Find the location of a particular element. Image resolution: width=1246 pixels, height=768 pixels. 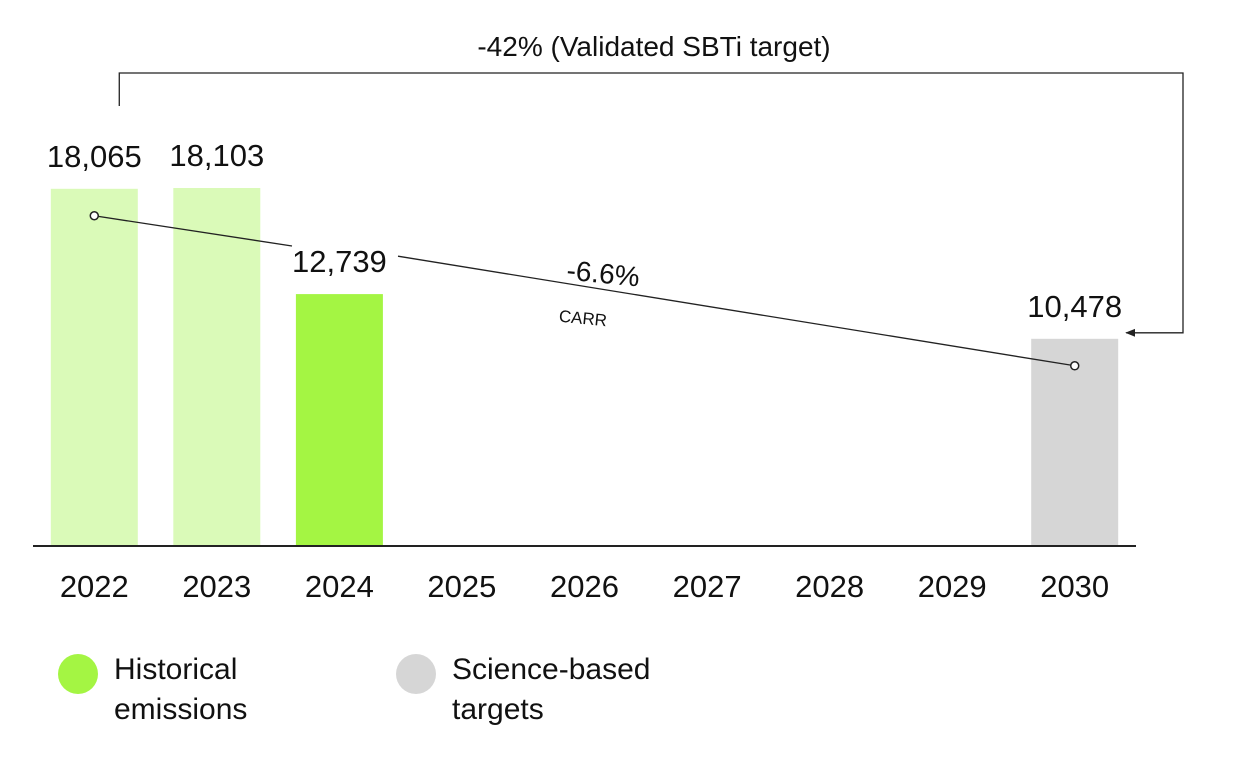

x-tick-label-2027: 2027 is located at coordinates (707, 586).